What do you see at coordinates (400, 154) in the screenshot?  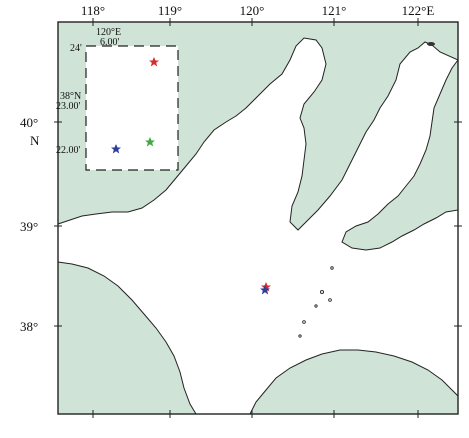 I see `land-liaodong-peninsula` at bounding box center [400, 154].